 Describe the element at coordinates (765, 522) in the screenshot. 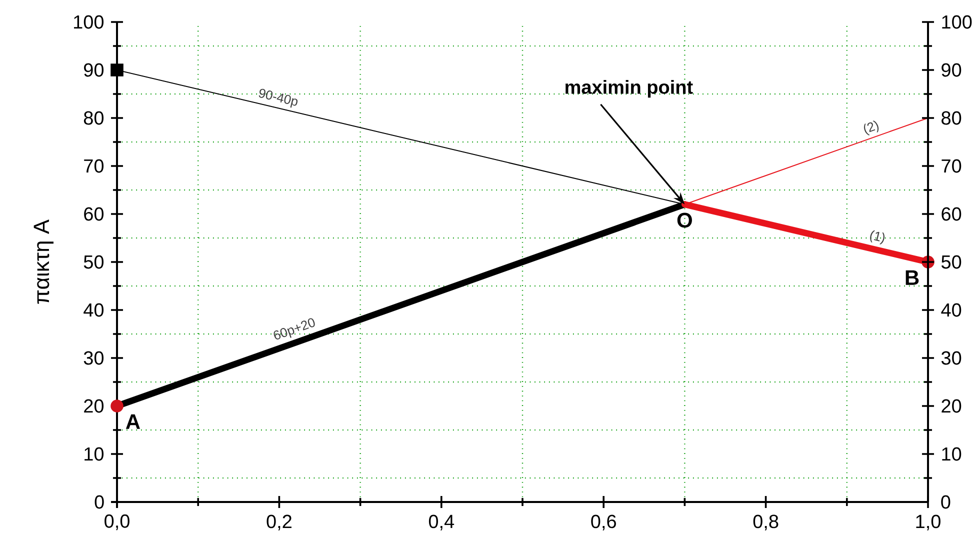

I see `x-tick-label: 0,8` at that location.